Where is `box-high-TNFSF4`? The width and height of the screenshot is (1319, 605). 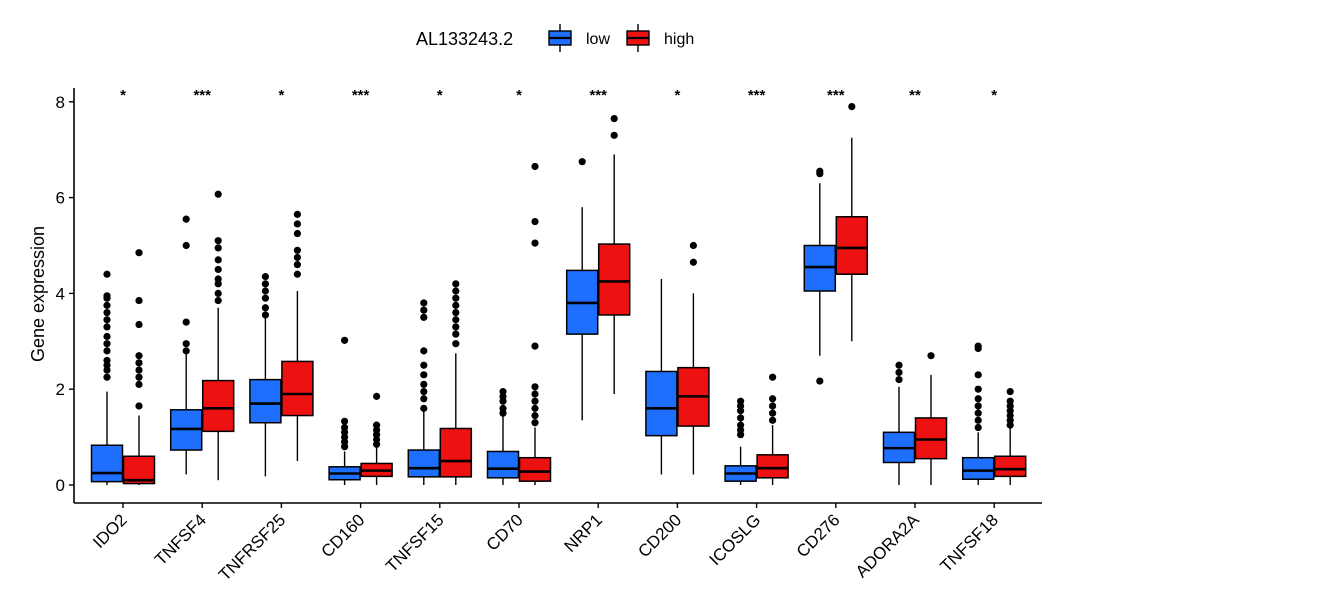
box-high-TNFSF4 is located at coordinates (218, 335).